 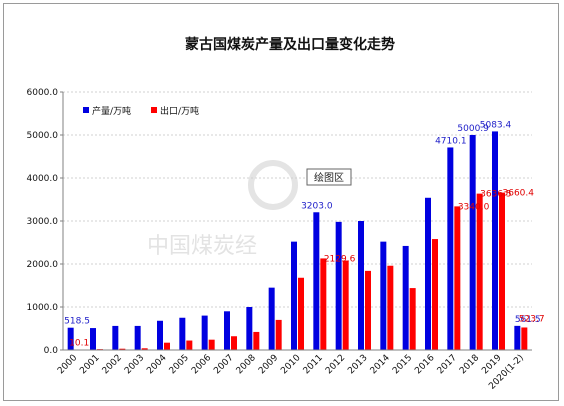 What do you see at coordinates (43, 308) in the screenshot?
I see `y-tick-label: 1000.0` at bounding box center [43, 308].